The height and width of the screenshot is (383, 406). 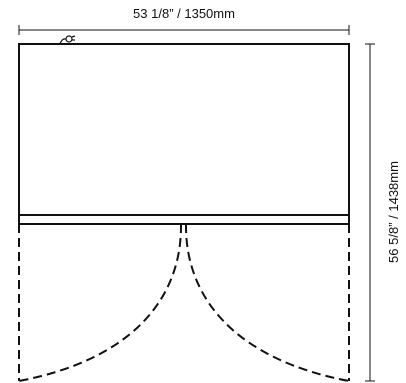 What do you see at coordinates (184, 219) in the screenshot?
I see `door-panel` at bounding box center [184, 219].